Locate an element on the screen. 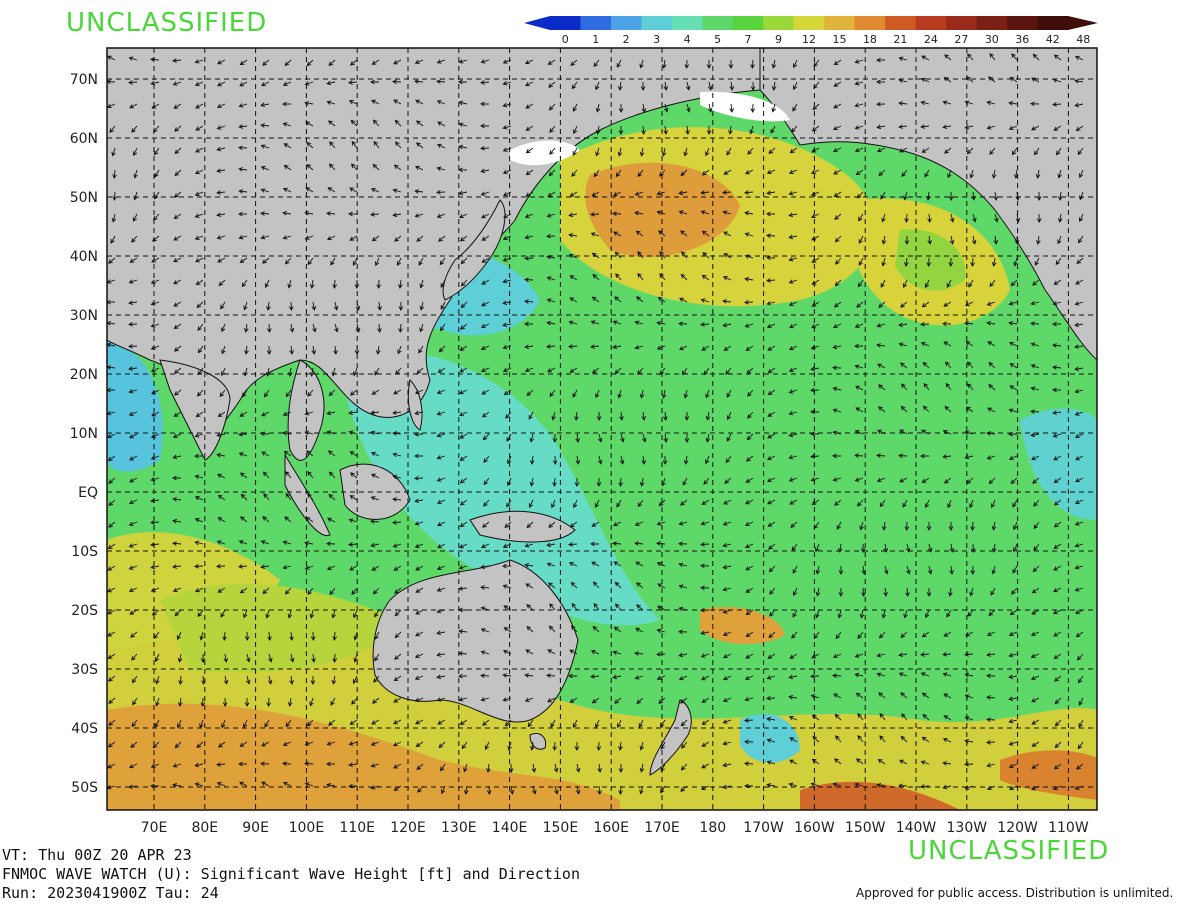 The width and height of the screenshot is (1200, 909). colorbar-level-label: 30 is located at coordinates (992, 39).